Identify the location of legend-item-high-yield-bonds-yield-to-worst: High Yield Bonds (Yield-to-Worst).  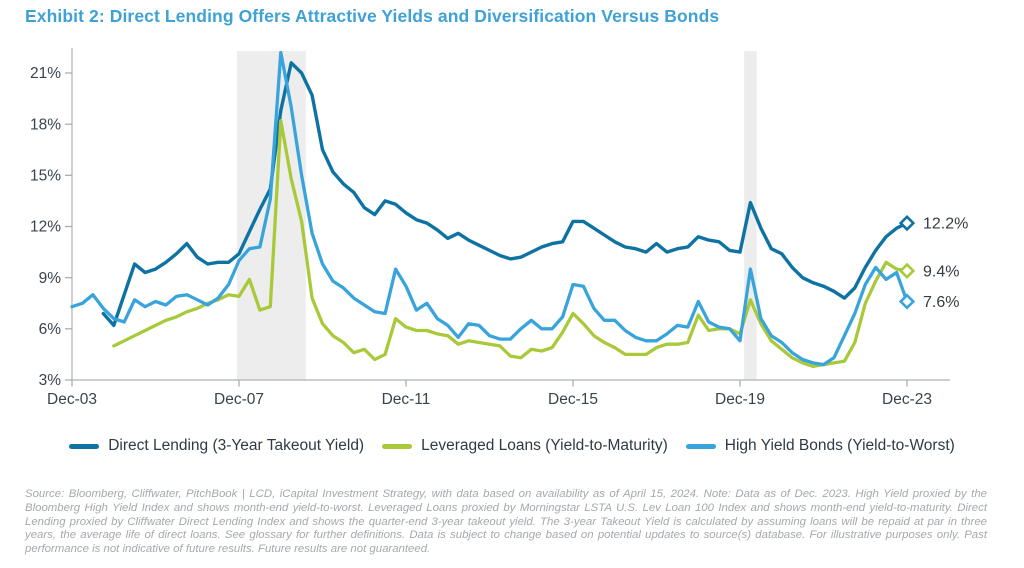
(820, 446).